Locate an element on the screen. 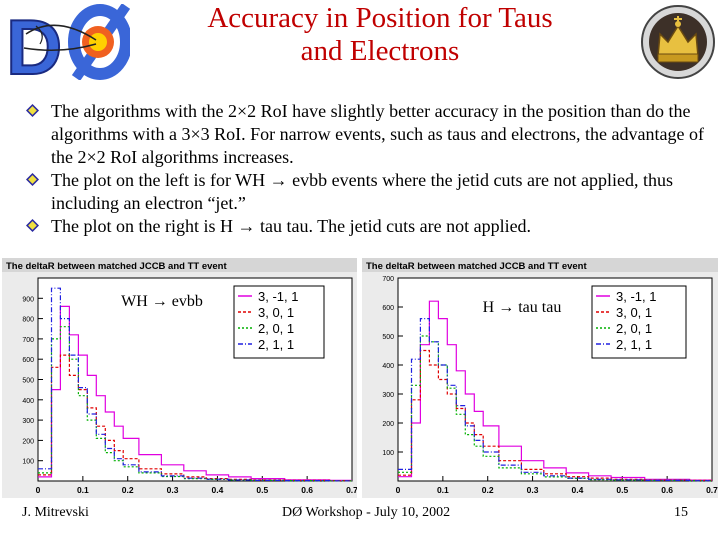  footer-author: J. Mitrevski is located at coordinates (55, 512).